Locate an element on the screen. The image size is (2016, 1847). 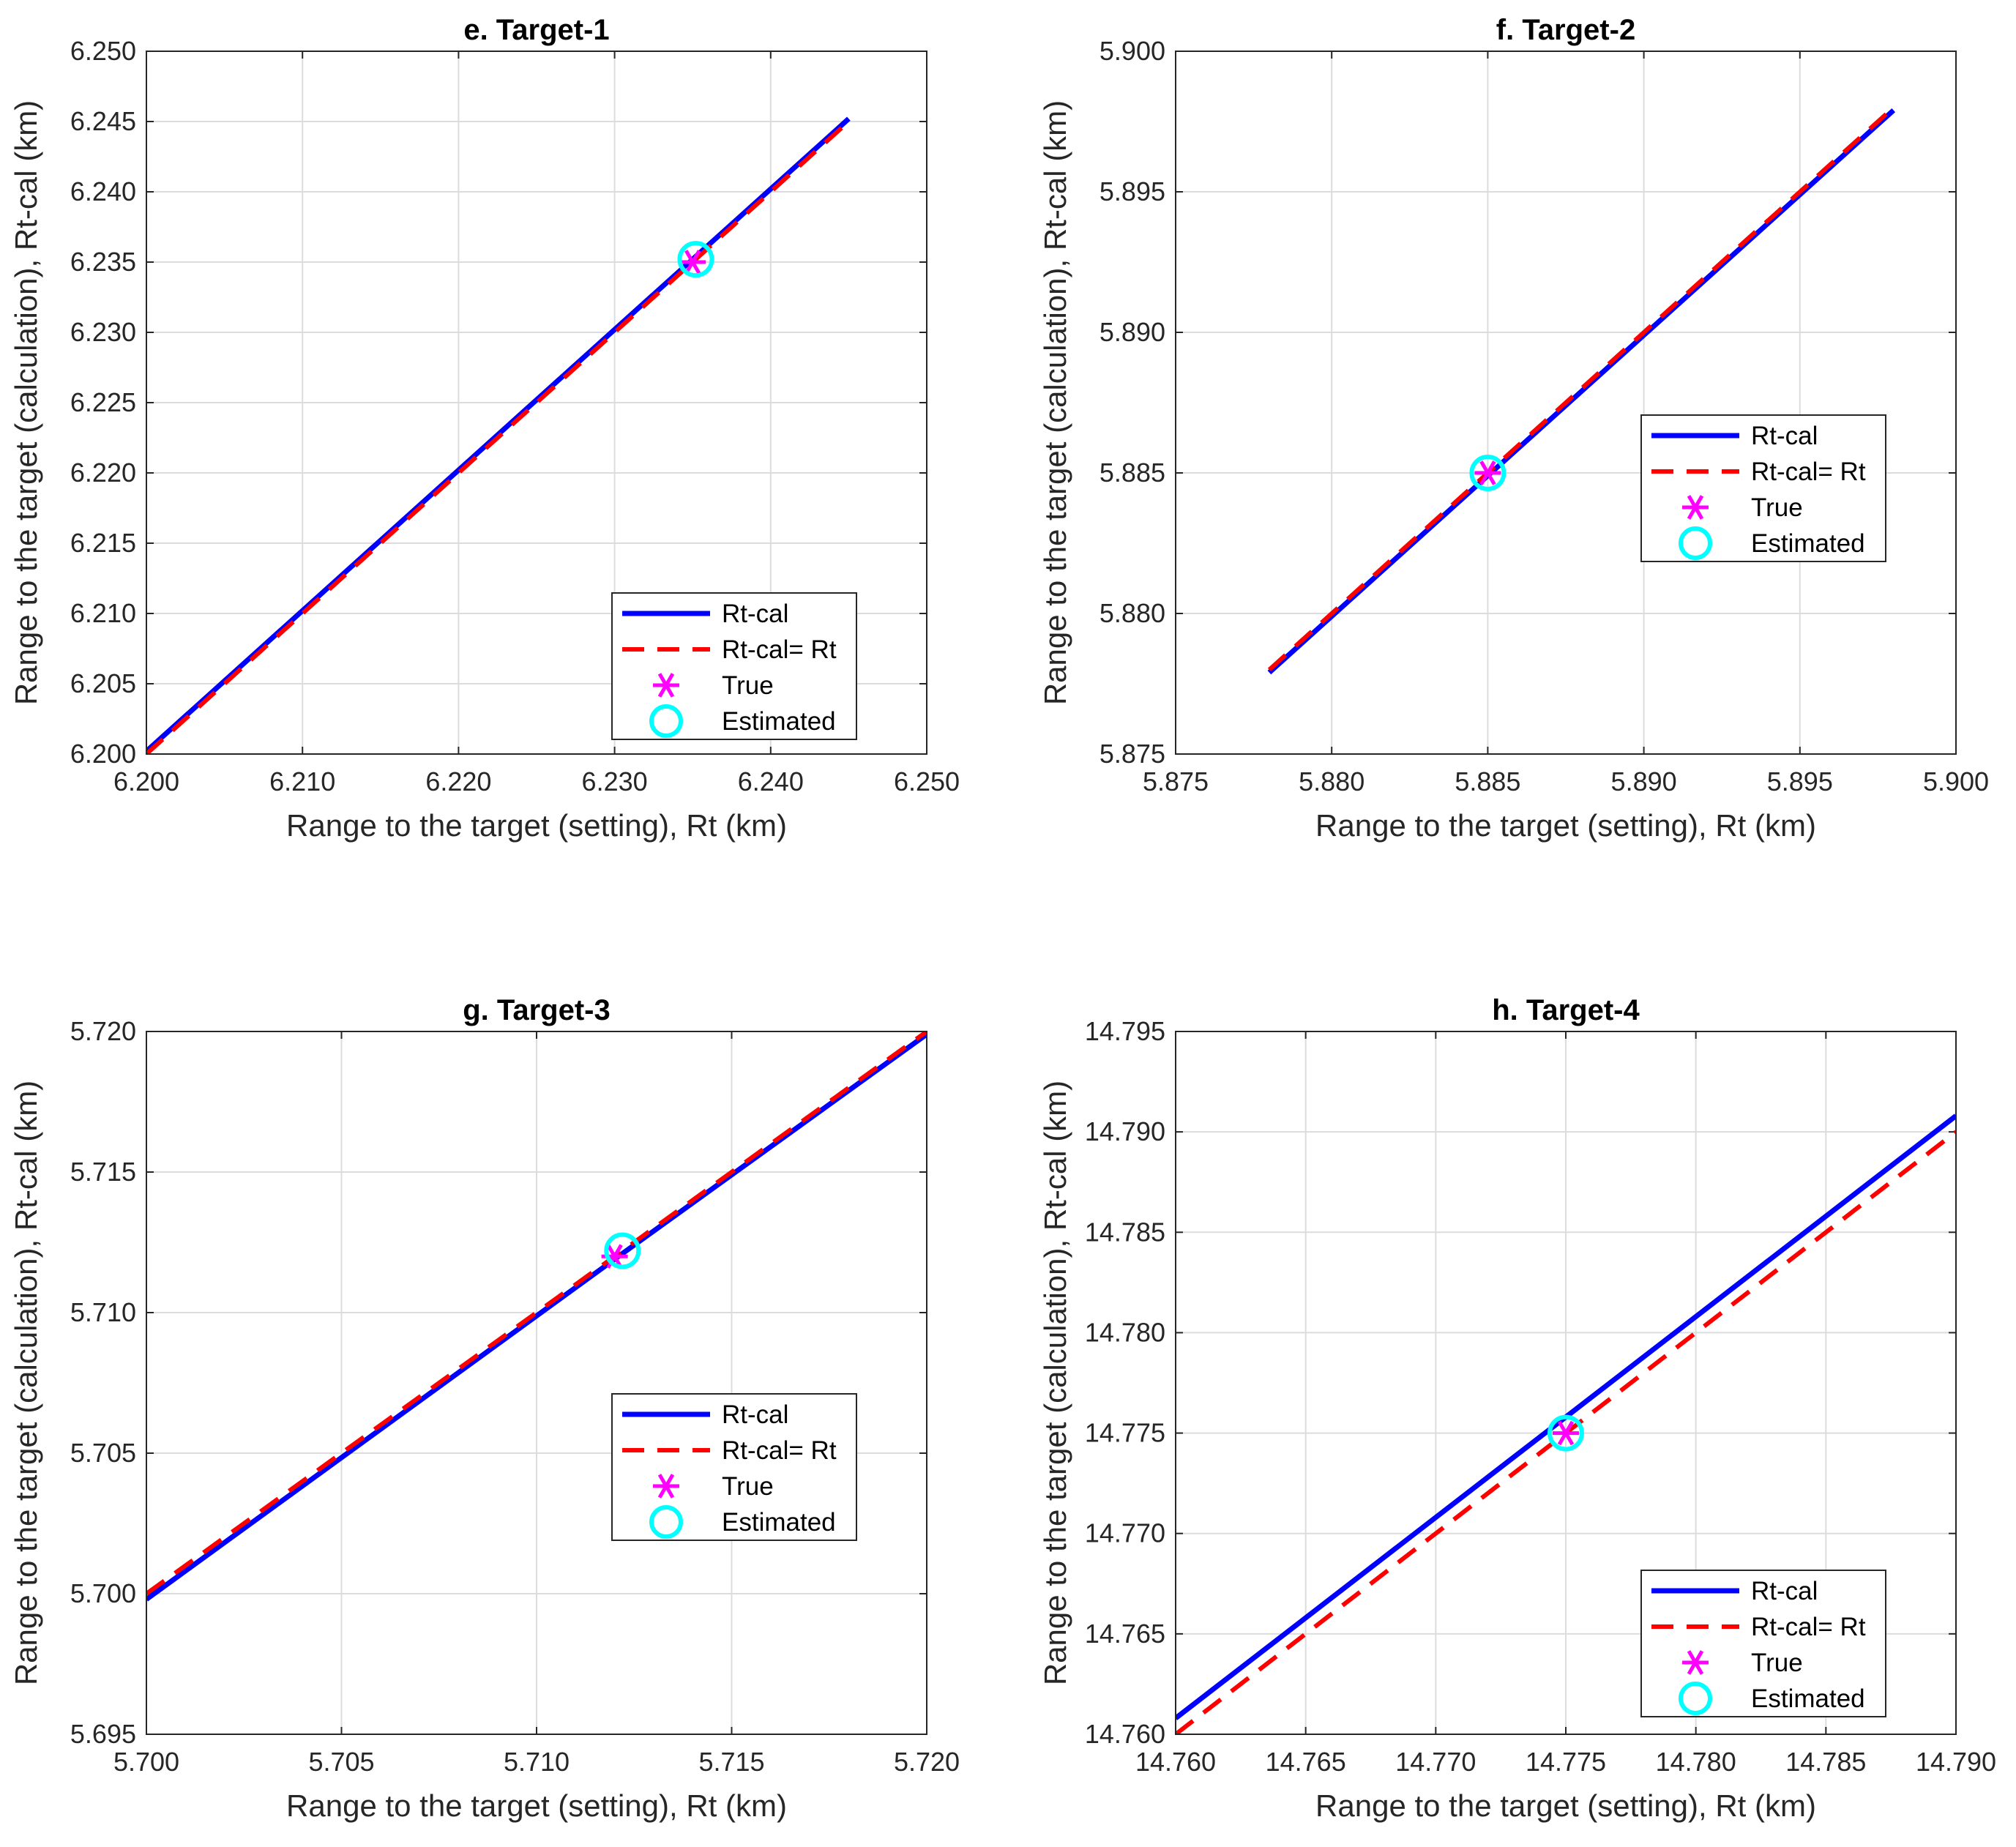
y-tick-label: 5.715 is located at coordinates (103, 1172).